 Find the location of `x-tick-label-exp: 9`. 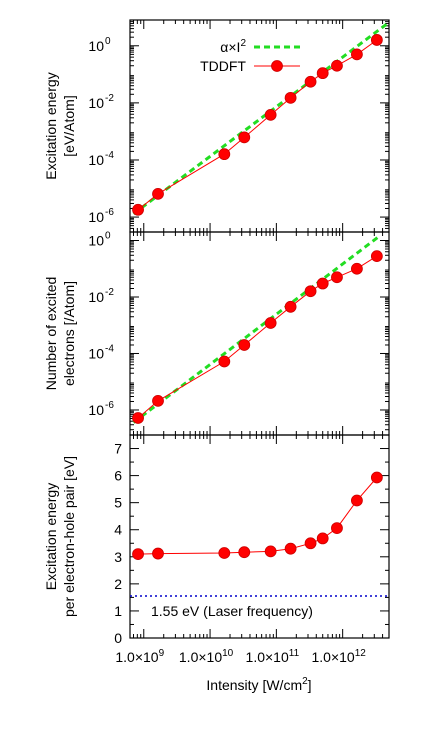

x-tick-label-exp: 9 is located at coordinates (162, 653).